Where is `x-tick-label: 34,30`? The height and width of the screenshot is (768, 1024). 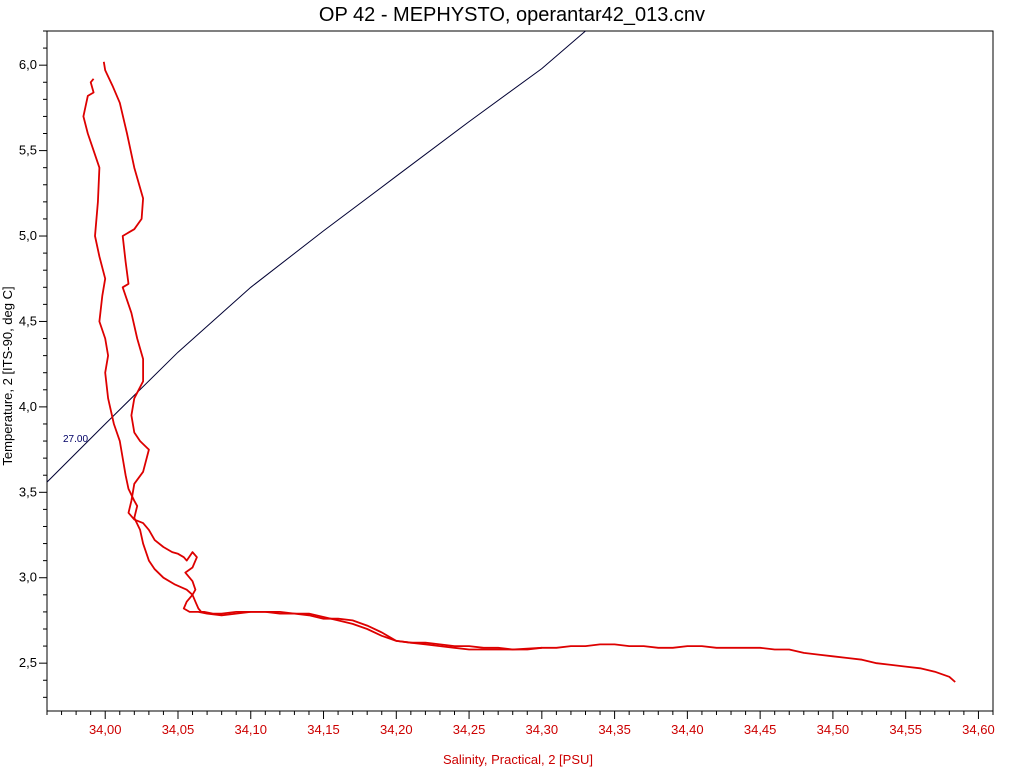
x-tick-label: 34,30 is located at coordinates (542, 729).